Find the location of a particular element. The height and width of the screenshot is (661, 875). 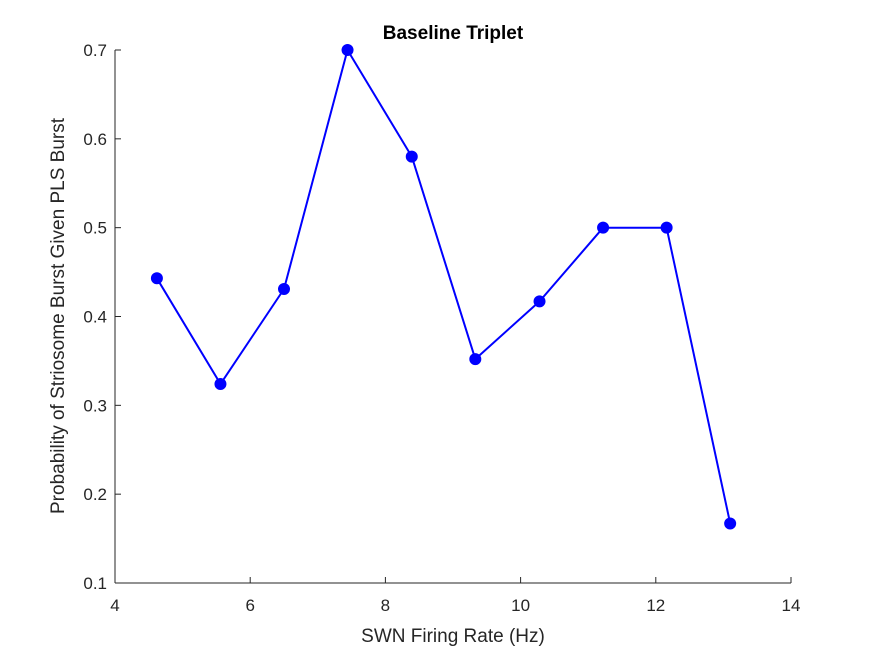

x-tick-label: 6 is located at coordinates (249, 605).